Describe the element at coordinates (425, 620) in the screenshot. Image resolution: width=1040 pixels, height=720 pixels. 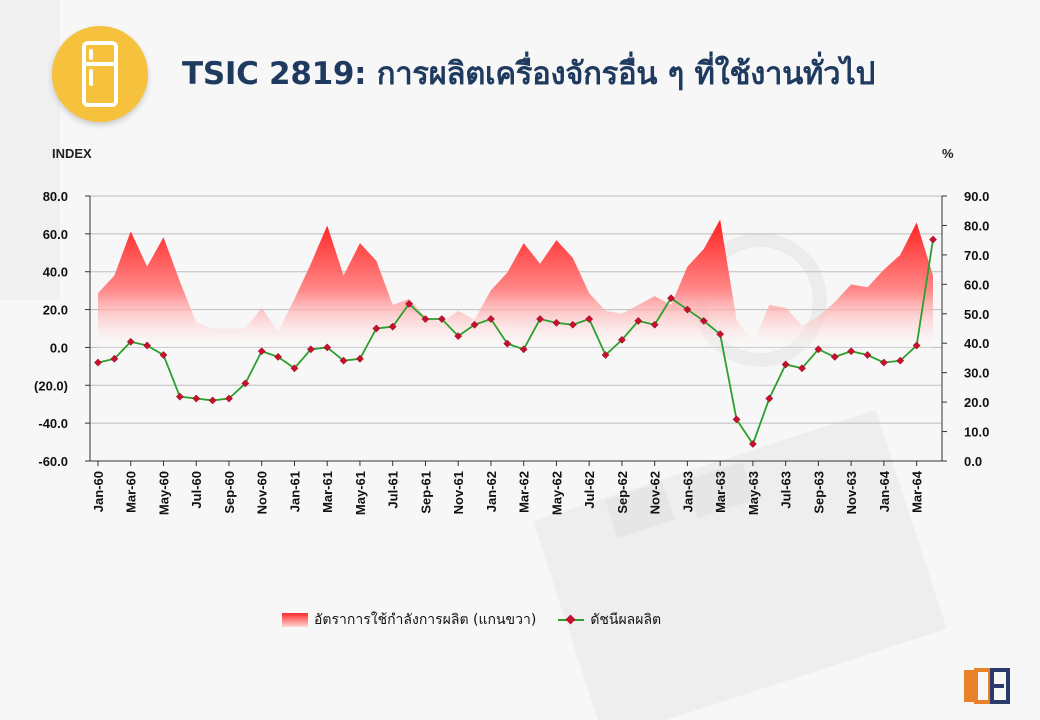
I see `legend-area-label: อัตราการใช้กำลังการผลิต (แกนขวา)` at that location.